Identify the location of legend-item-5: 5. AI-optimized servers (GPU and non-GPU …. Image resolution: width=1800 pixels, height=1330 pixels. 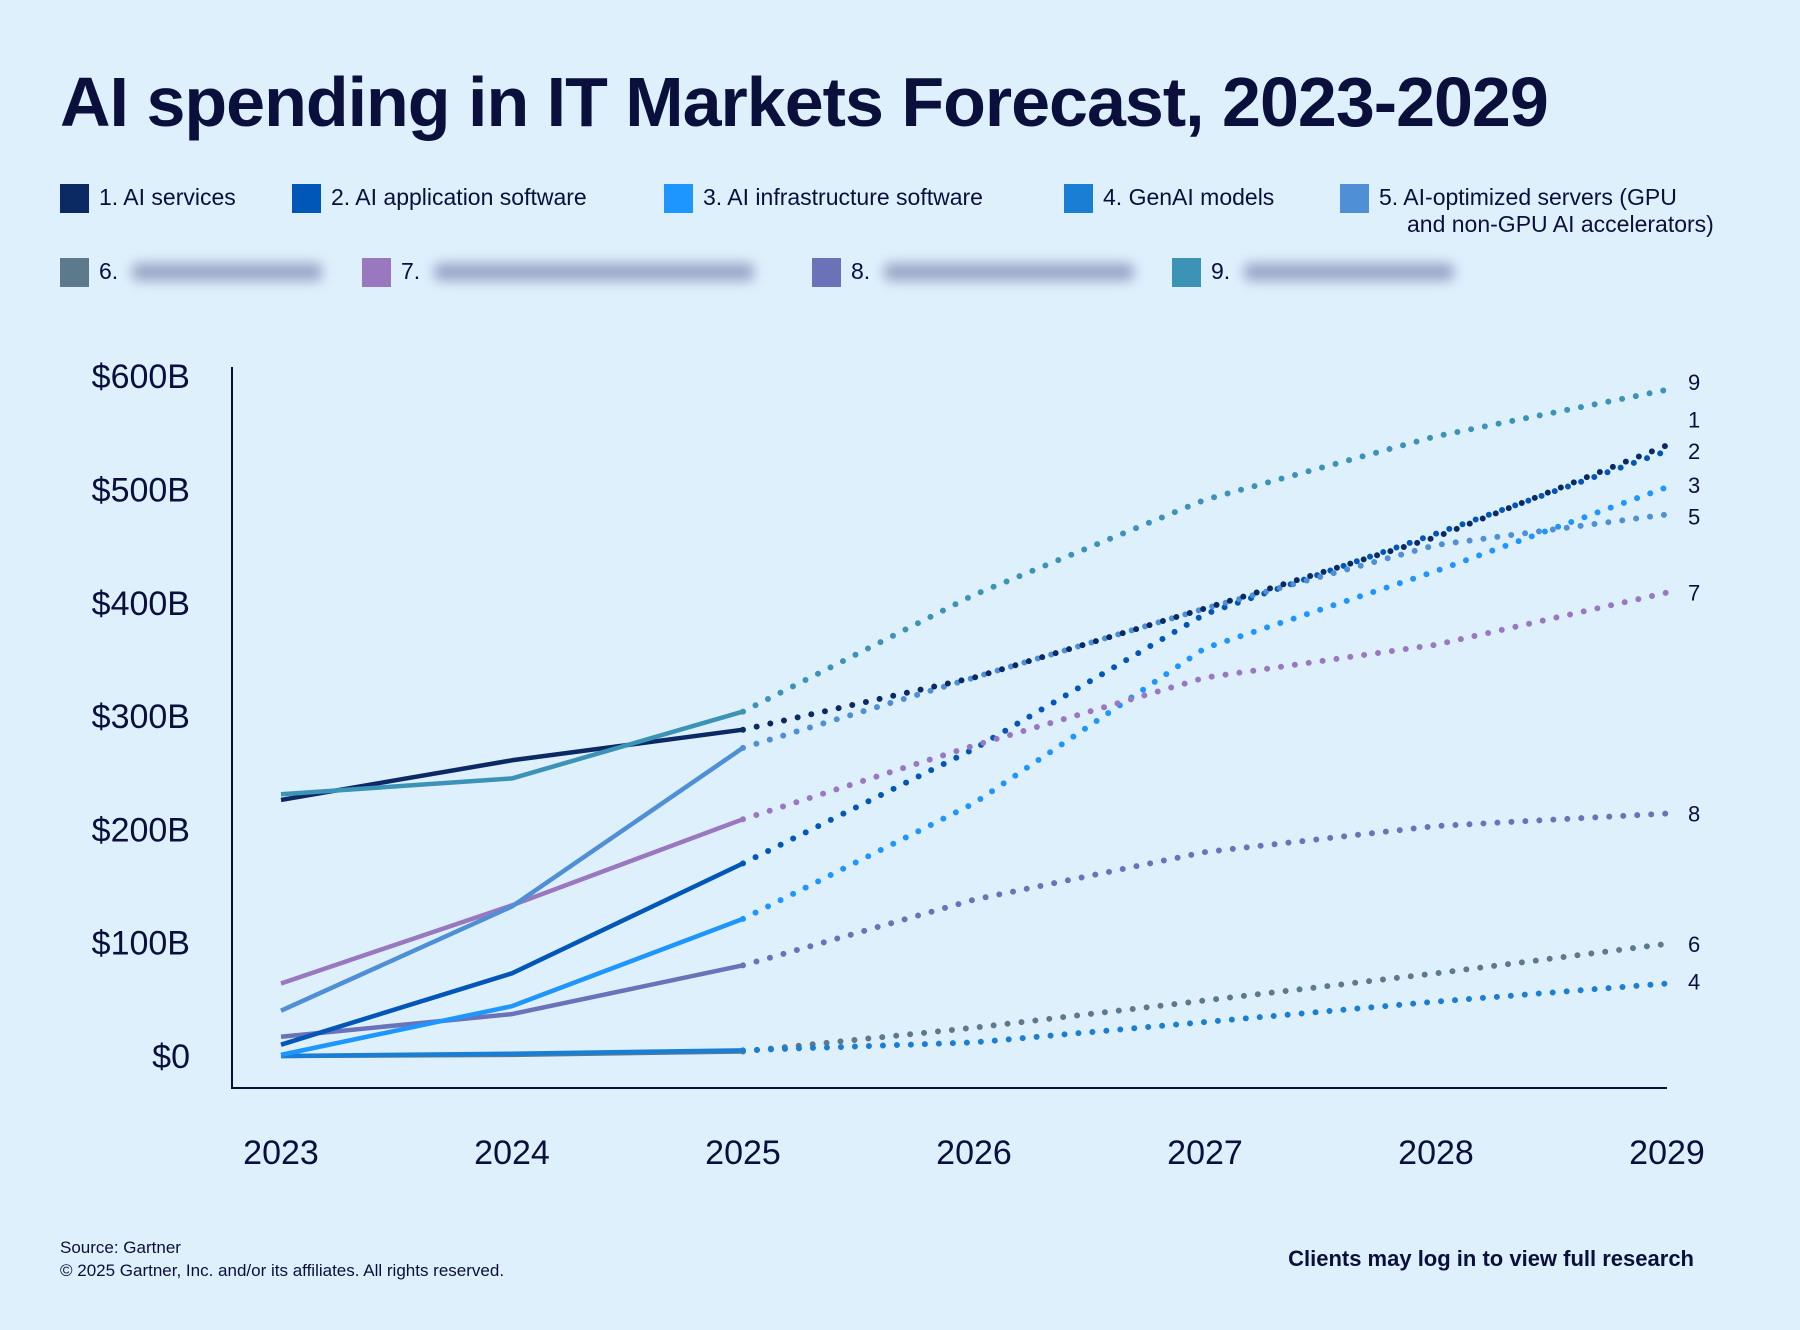
(1527, 211).